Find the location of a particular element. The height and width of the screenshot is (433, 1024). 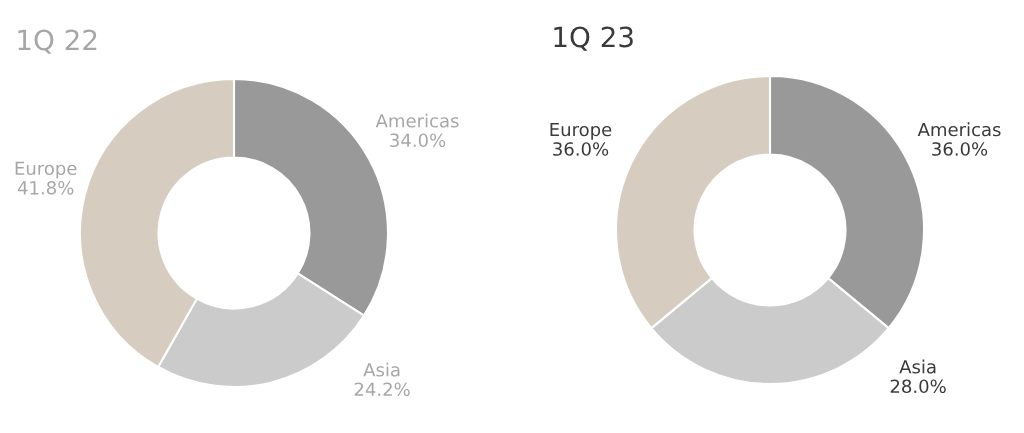

chart-title: 1Q 23 is located at coordinates (593, 38).